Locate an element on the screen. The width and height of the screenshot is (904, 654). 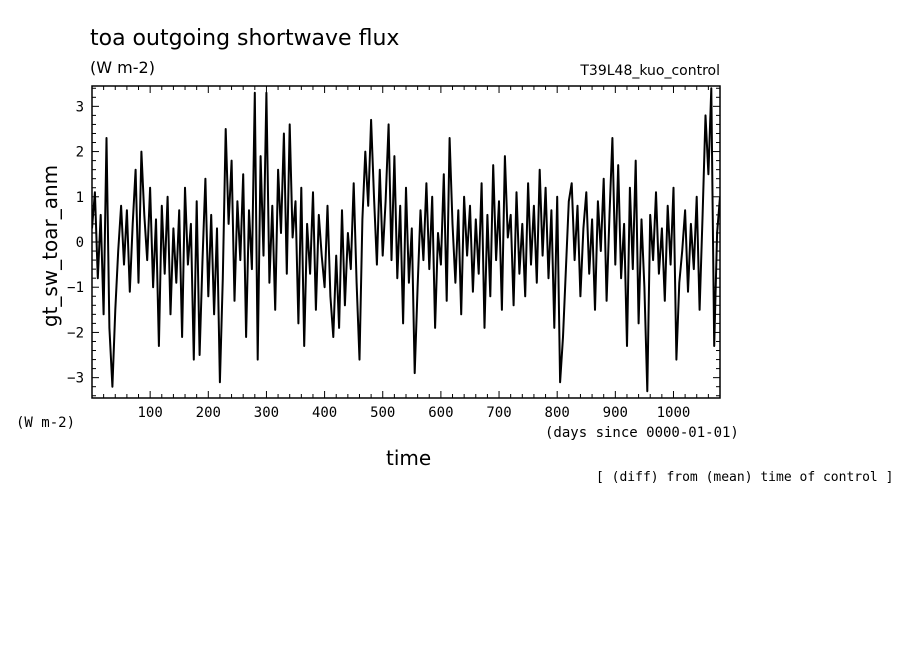
chart-title: toa outgoing shortwave flux is located at coordinates (245, 38).